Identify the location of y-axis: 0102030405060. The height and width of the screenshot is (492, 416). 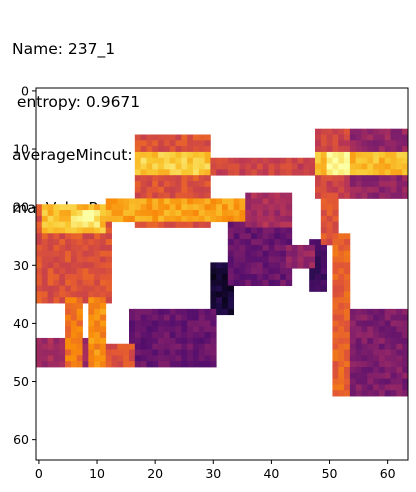
(24, 265).